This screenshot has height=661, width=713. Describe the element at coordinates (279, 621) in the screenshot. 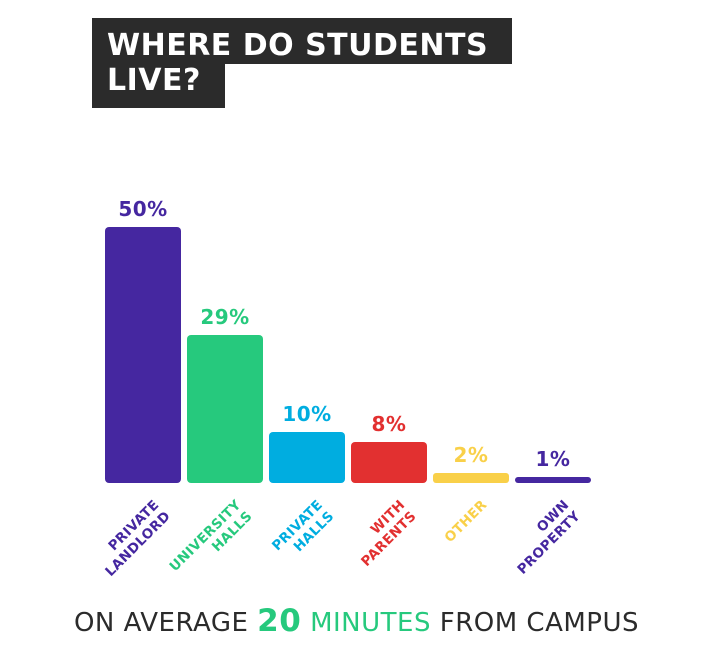

I see `footer-highlight-number: 20` at that location.